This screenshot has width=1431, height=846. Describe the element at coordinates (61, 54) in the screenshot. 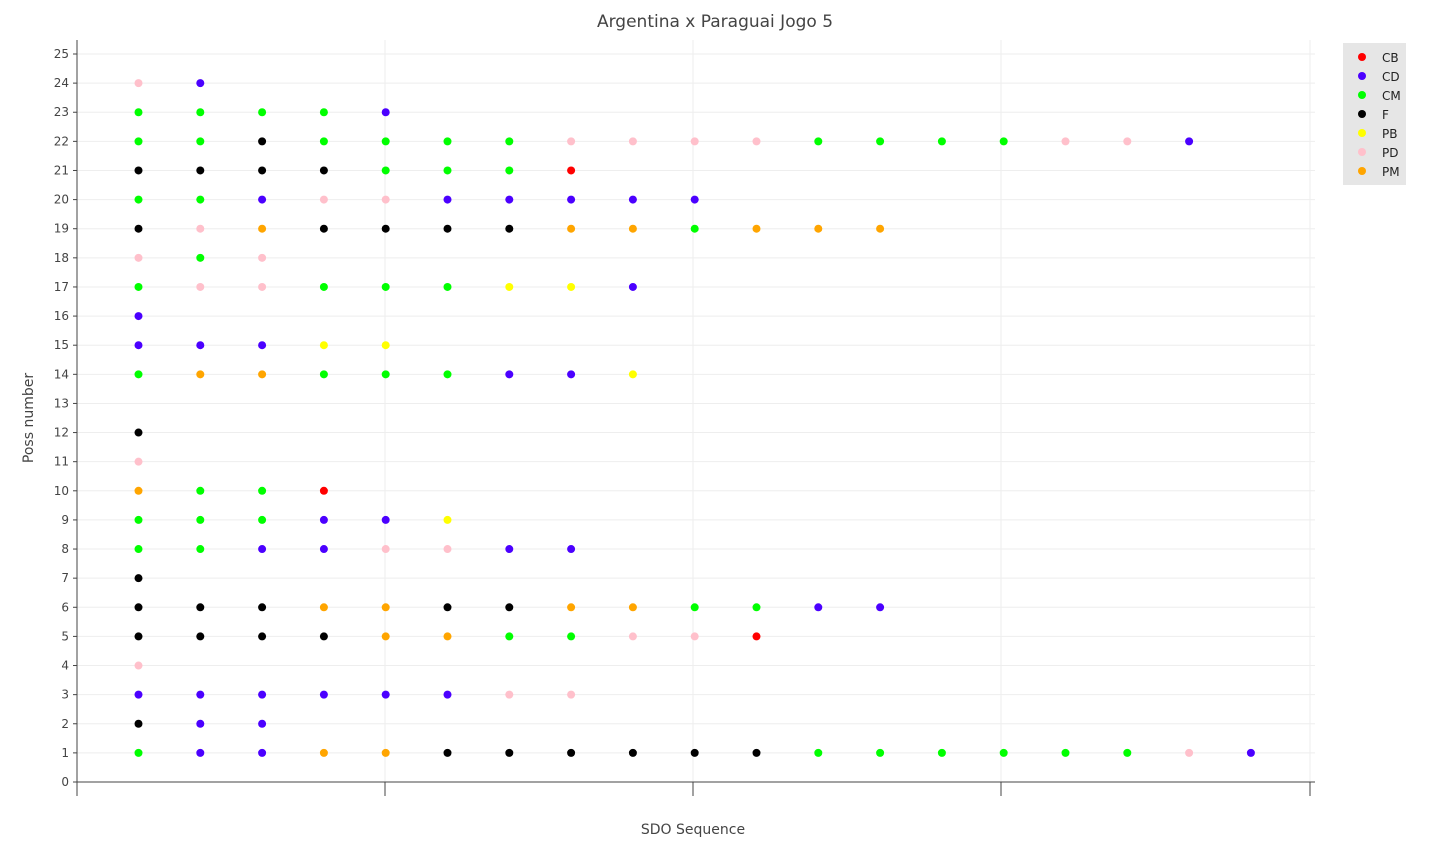

I see `y-tick-label: 25` at that location.